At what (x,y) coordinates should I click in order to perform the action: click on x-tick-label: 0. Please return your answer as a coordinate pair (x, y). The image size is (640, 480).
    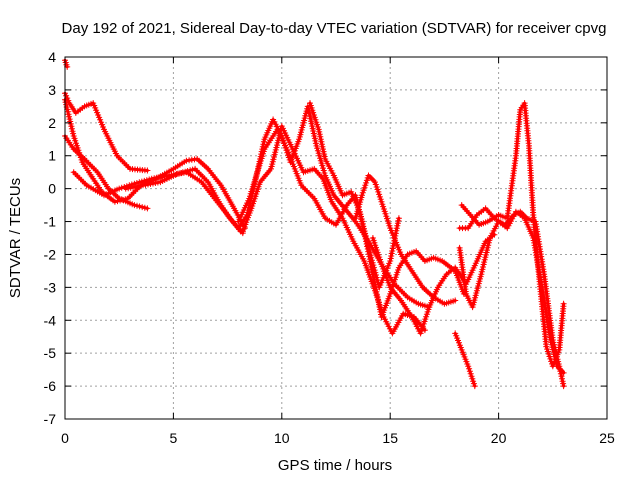
    Looking at the image, I should click on (65, 438).